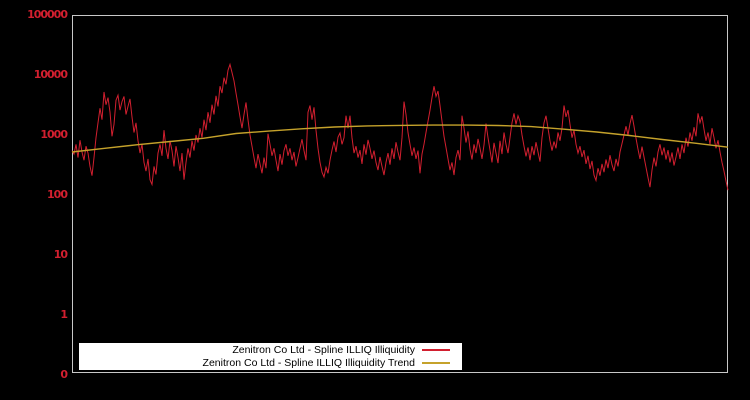 The width and height of the screenshot is (750, 400). Describe the element at coordinates (50, 74) in the screenshot. I see `y-tick-label: 10000` at that location.